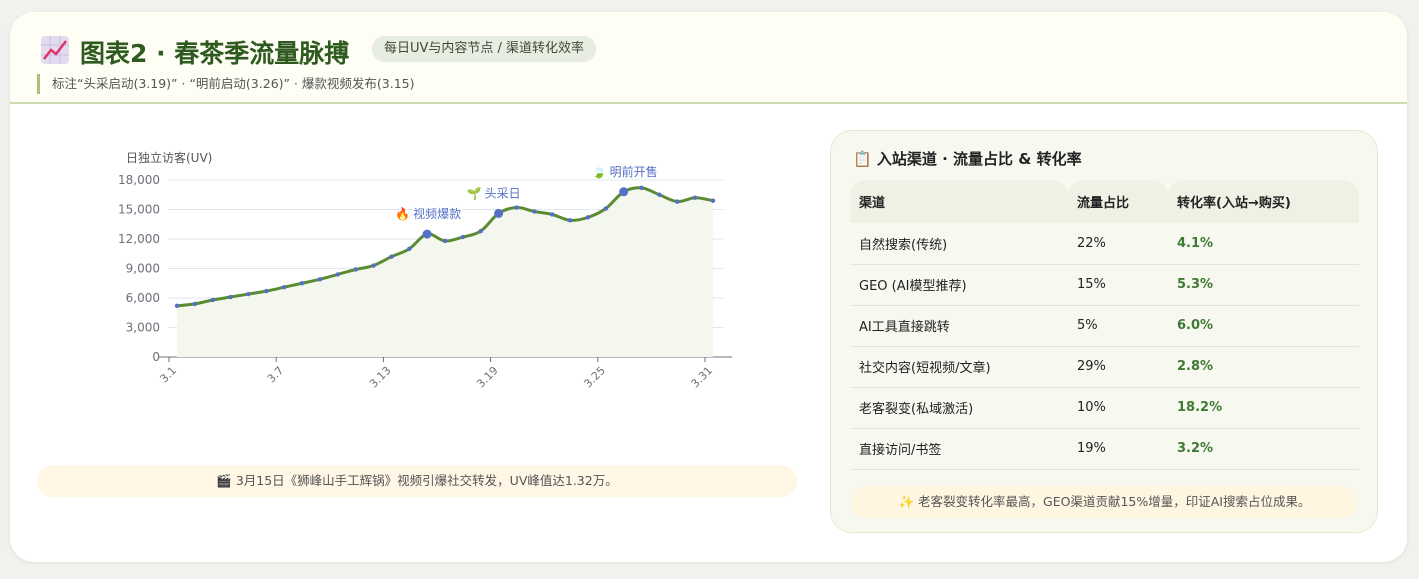 The height and width of the screenshot is (579, 1419). I want to click on page-title: 图表2 · 春茶季流量脉搏, so click(215, 53).